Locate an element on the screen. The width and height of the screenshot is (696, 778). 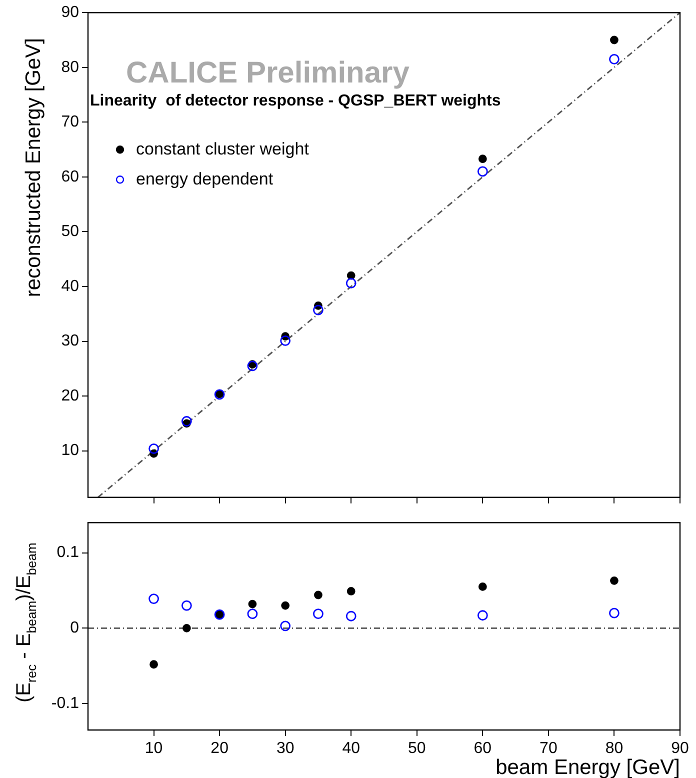
x-tick-label: 30 is located at coordinates (285, 749).